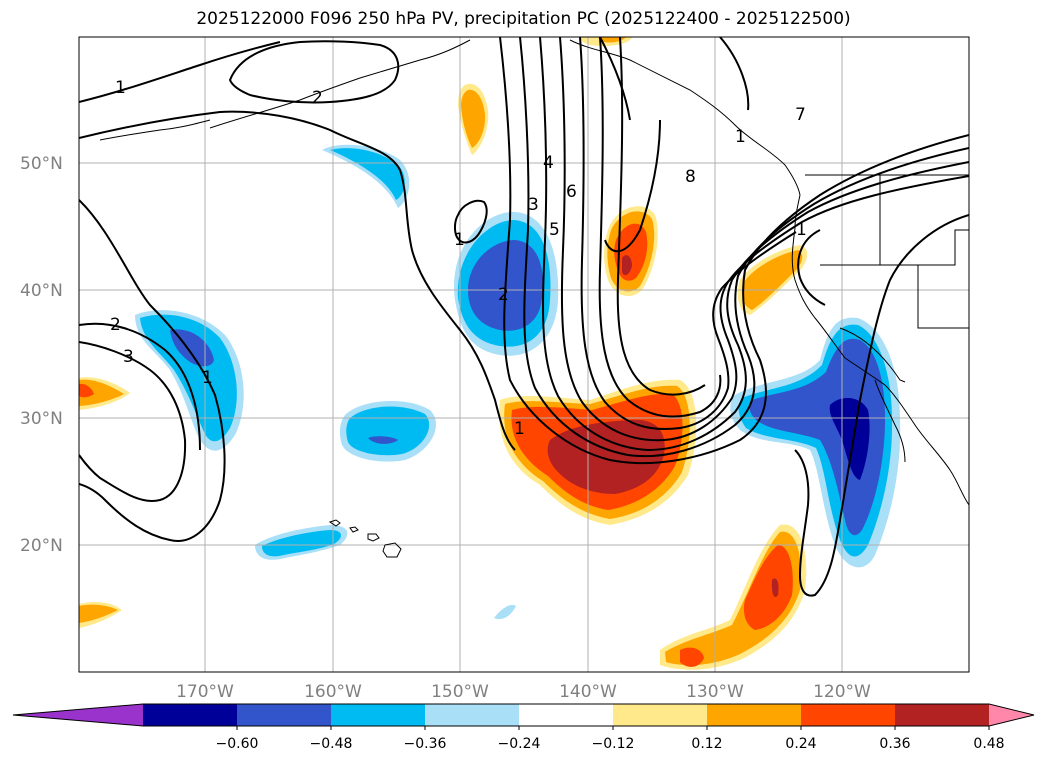  Describe the element at coordinates (800, 744) in the screenshot. I see `colorbar-tick-label: 0.24` at that location.